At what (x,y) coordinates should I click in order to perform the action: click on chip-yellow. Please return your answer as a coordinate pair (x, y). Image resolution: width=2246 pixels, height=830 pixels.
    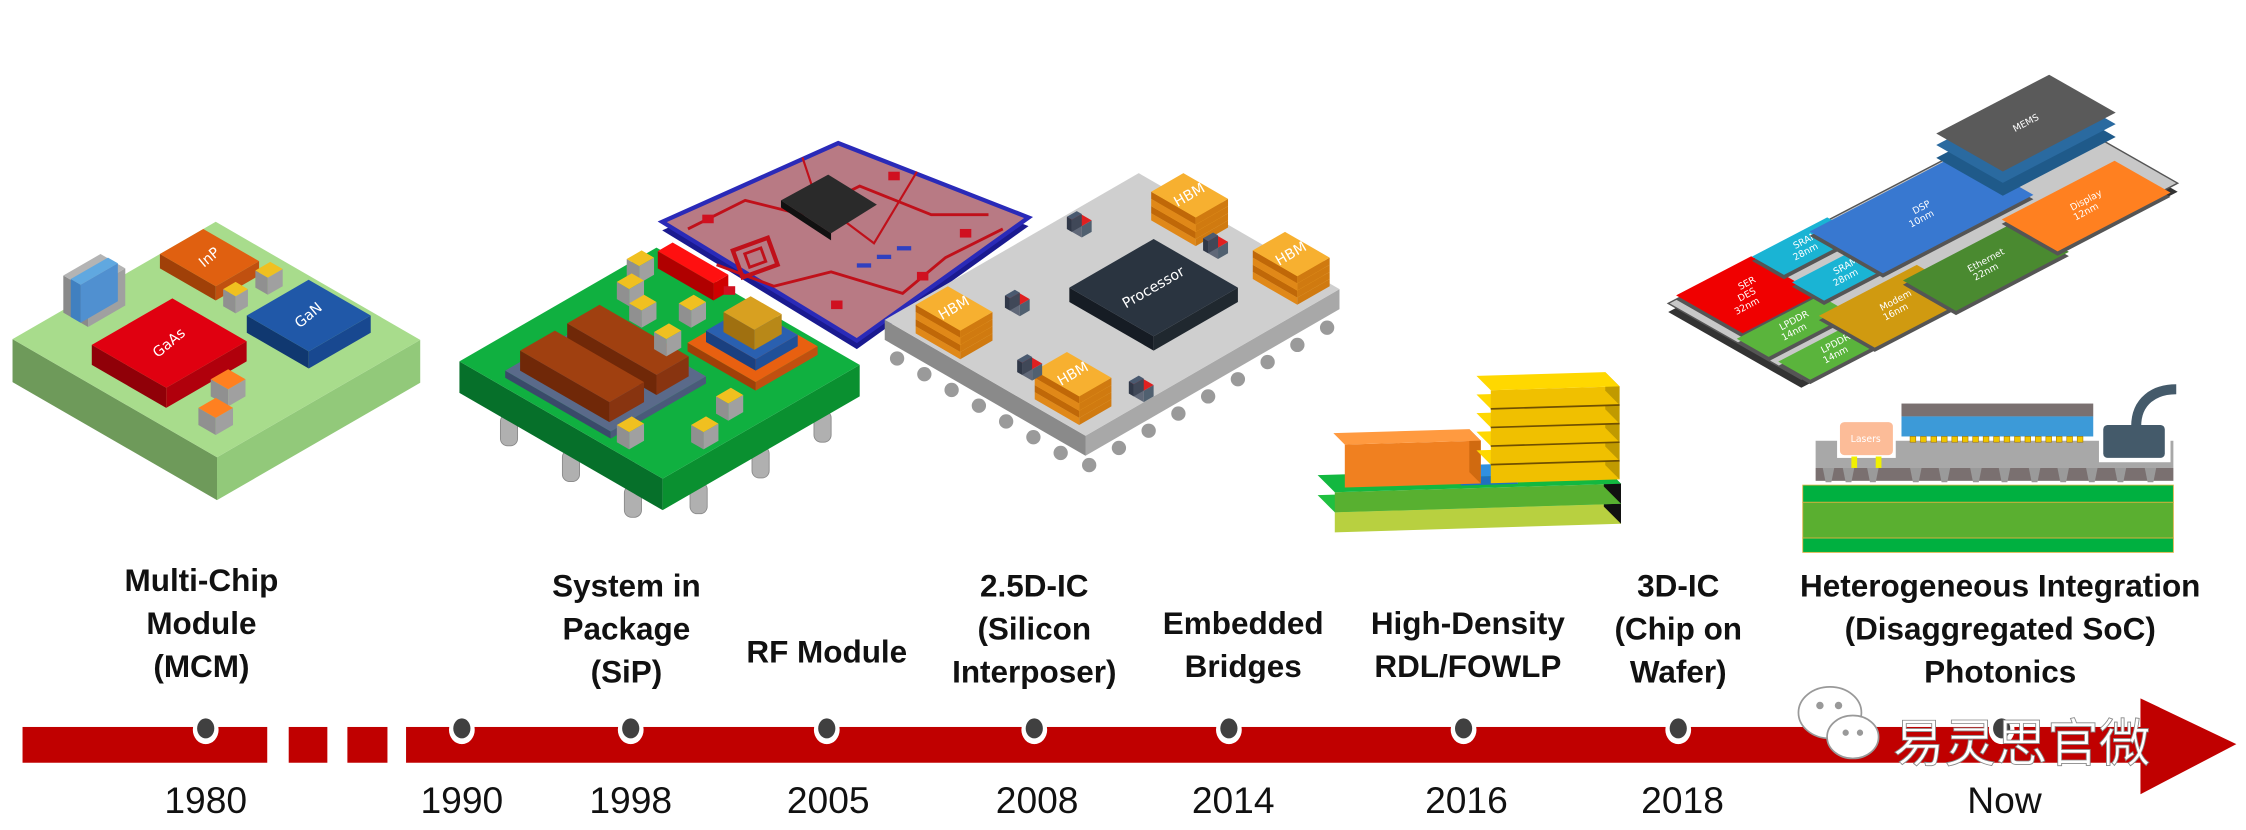
    Looking at the image, I should click on (752, 323).